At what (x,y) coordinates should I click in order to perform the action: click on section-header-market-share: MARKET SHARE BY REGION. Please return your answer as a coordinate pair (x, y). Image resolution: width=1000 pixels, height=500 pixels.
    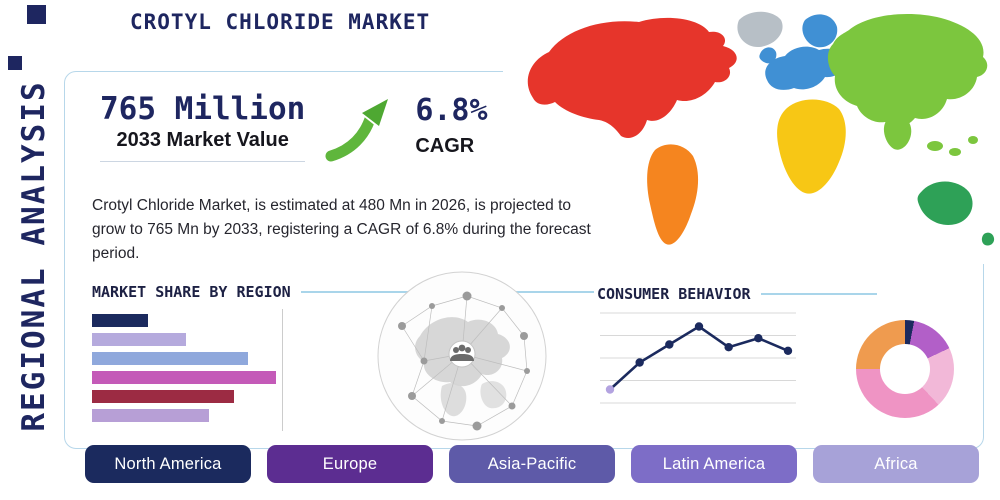
    Looking at the image, I should click on (343, 292).